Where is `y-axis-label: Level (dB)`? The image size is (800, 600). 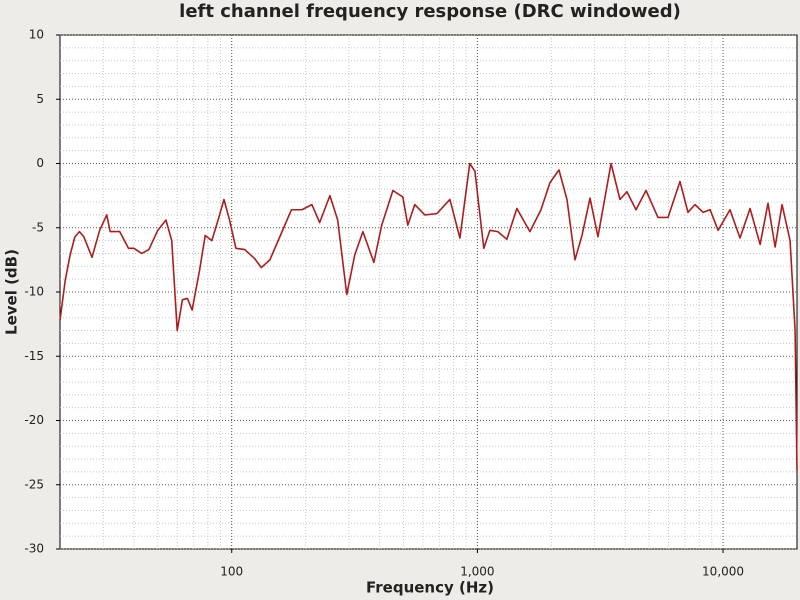
y-axis-label: Level (dB) is located at coordinates (12, 292).